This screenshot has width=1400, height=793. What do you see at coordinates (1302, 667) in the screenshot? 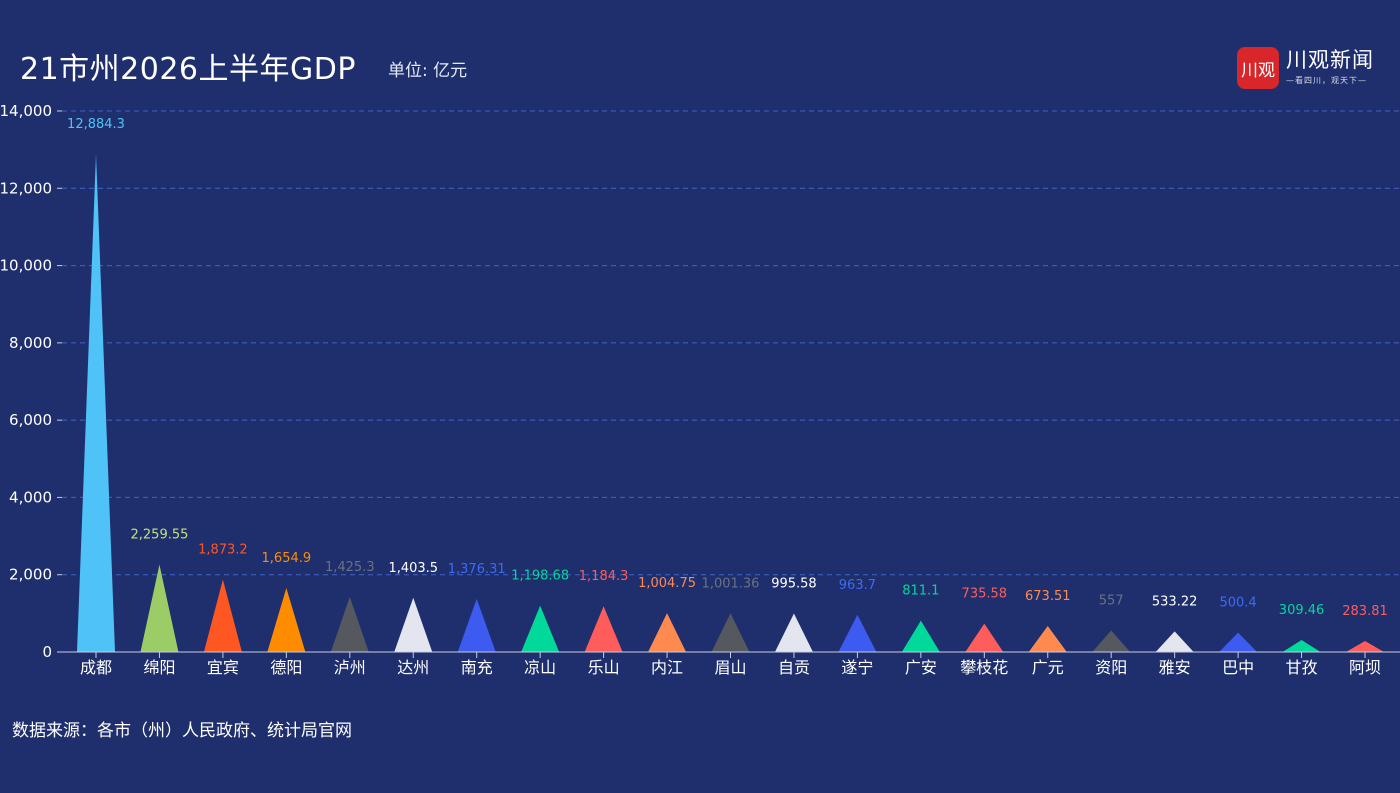
I see `x-tick-label: 甘孜` at bounding box center [1302, 667].